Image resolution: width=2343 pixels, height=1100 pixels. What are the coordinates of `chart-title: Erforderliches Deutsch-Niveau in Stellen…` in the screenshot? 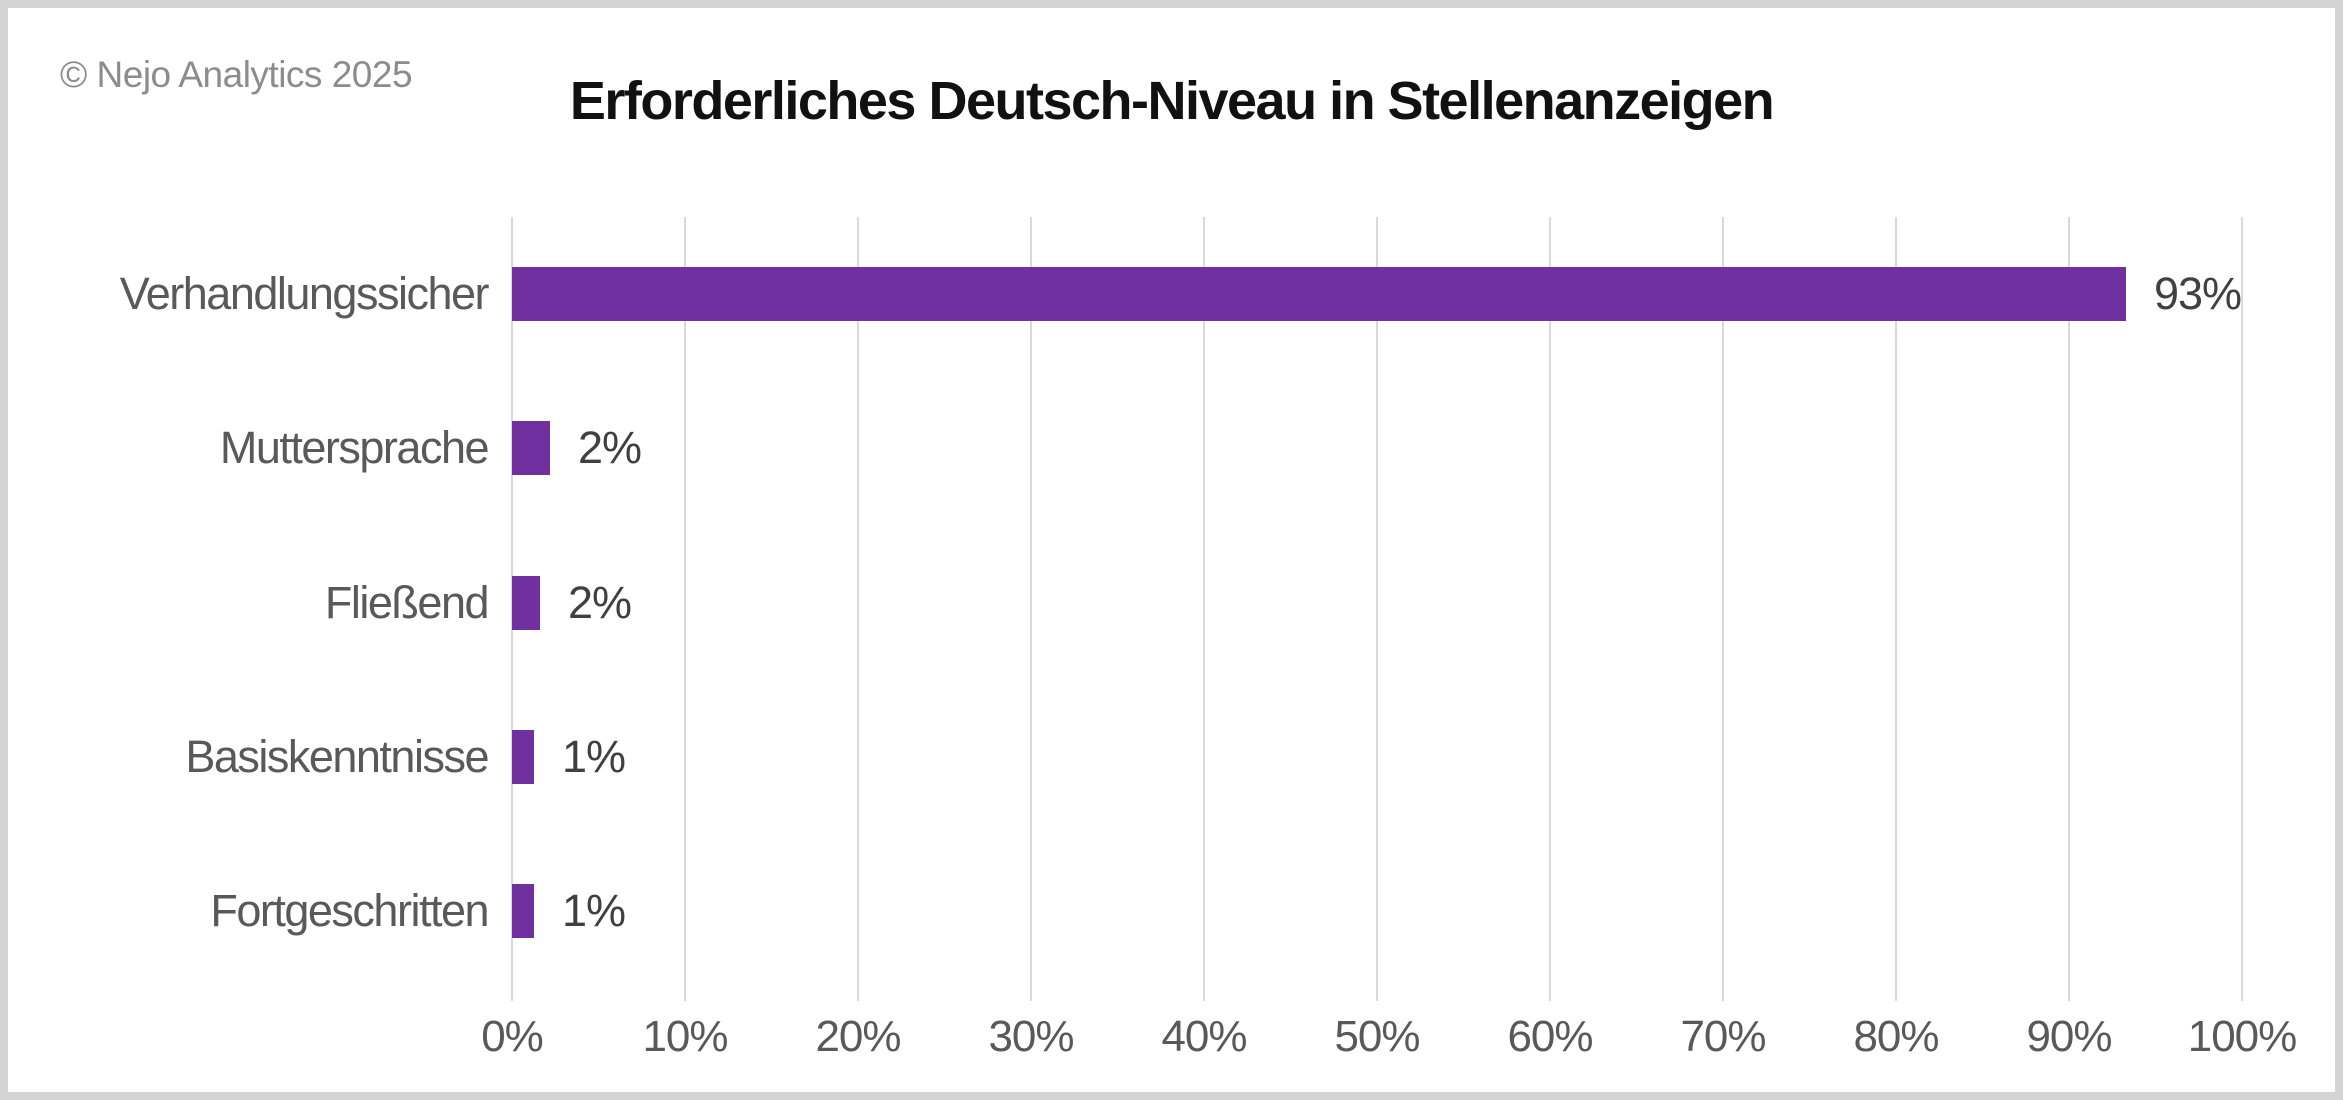 It's located at (1172, 101).